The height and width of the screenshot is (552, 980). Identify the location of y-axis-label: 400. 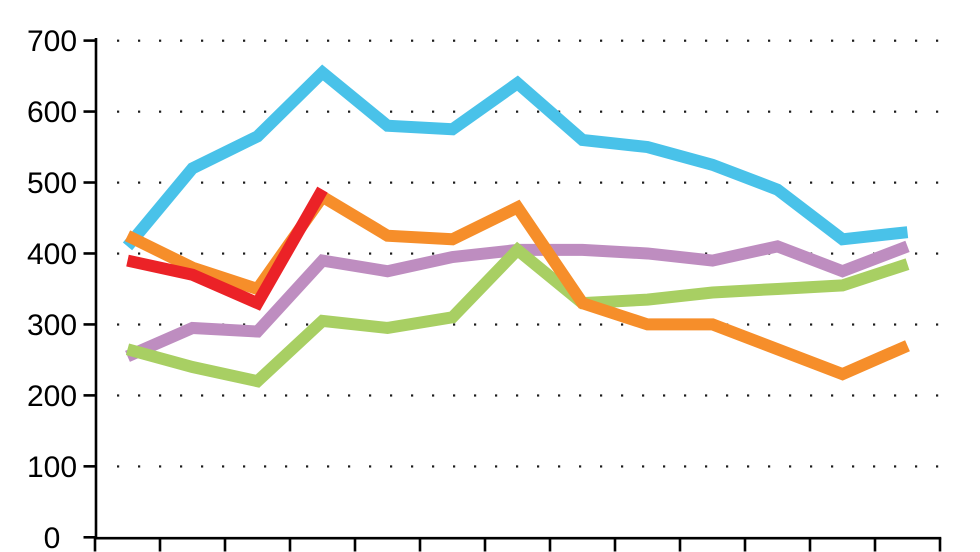
(52, 254).